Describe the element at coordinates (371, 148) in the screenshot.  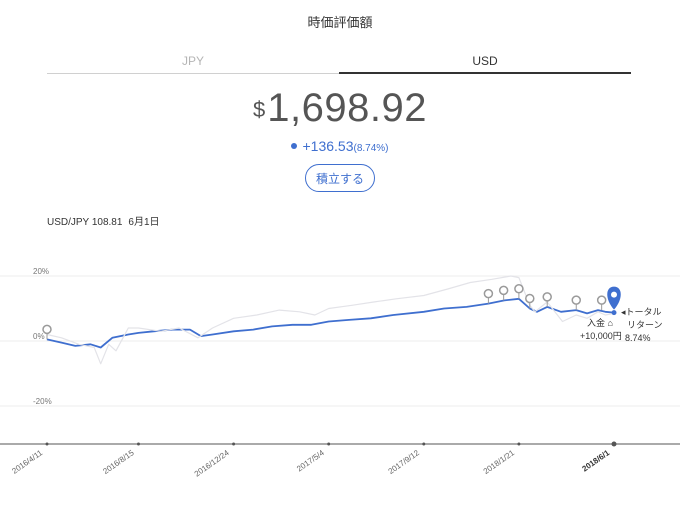
I see `change-percent: (8.74%)` at that location.